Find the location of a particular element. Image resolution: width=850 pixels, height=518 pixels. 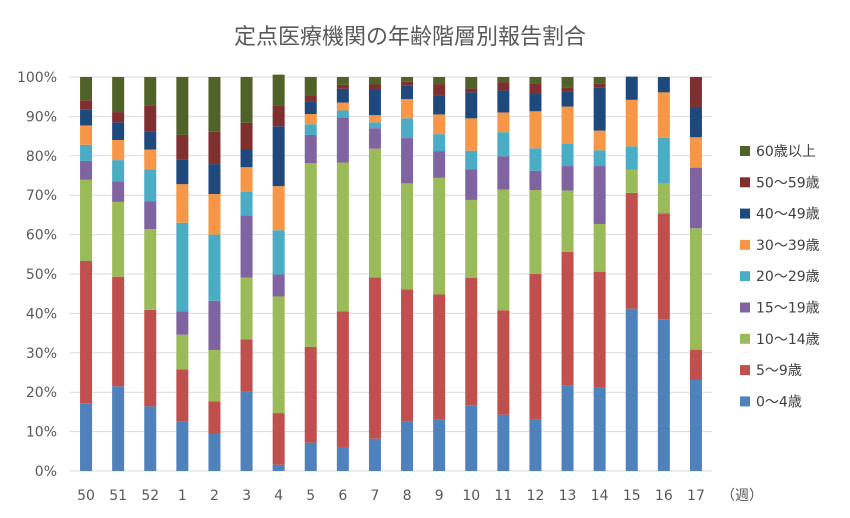

x-tick-label: 16 is located at coordinates (664, 496).